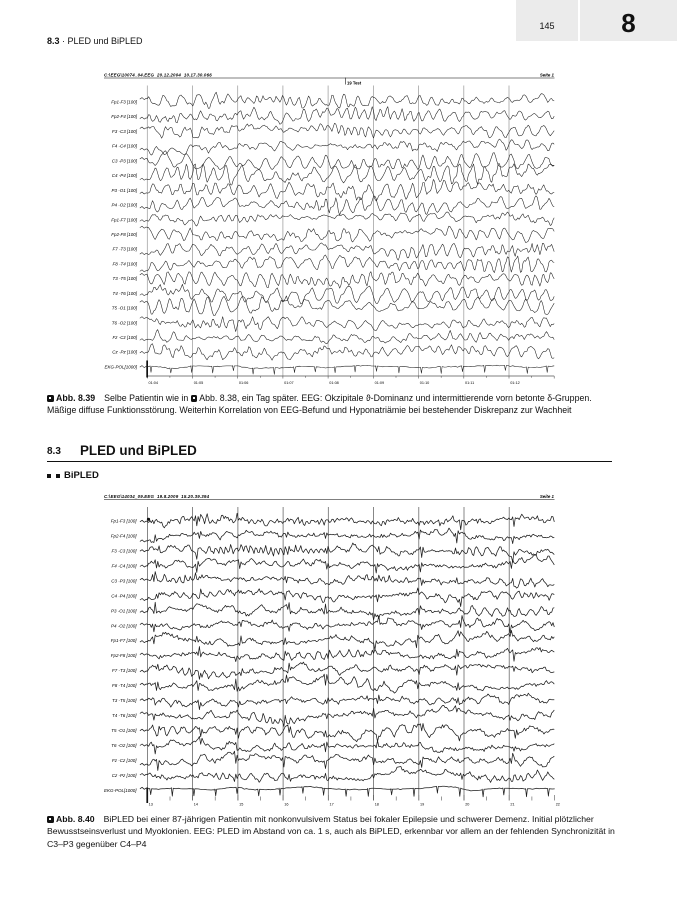 Image resolution: width=677 pixels, height=900 pixels. Describe the element at coordinates (289, 383) in the screenshot. I see `svg-text: 01:07` at that location.